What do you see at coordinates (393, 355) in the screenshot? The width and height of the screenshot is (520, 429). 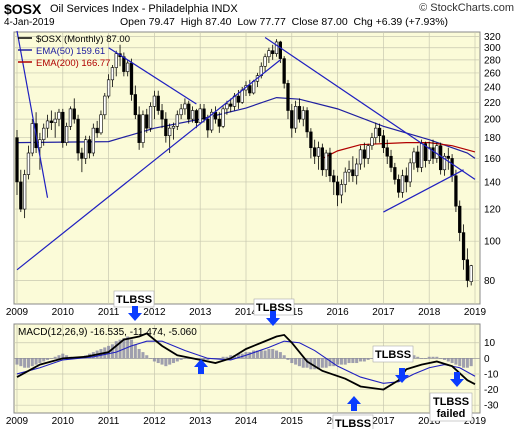 I see `tlbss-callout-3-text: TLBSS` at bounding box center [393, 355].